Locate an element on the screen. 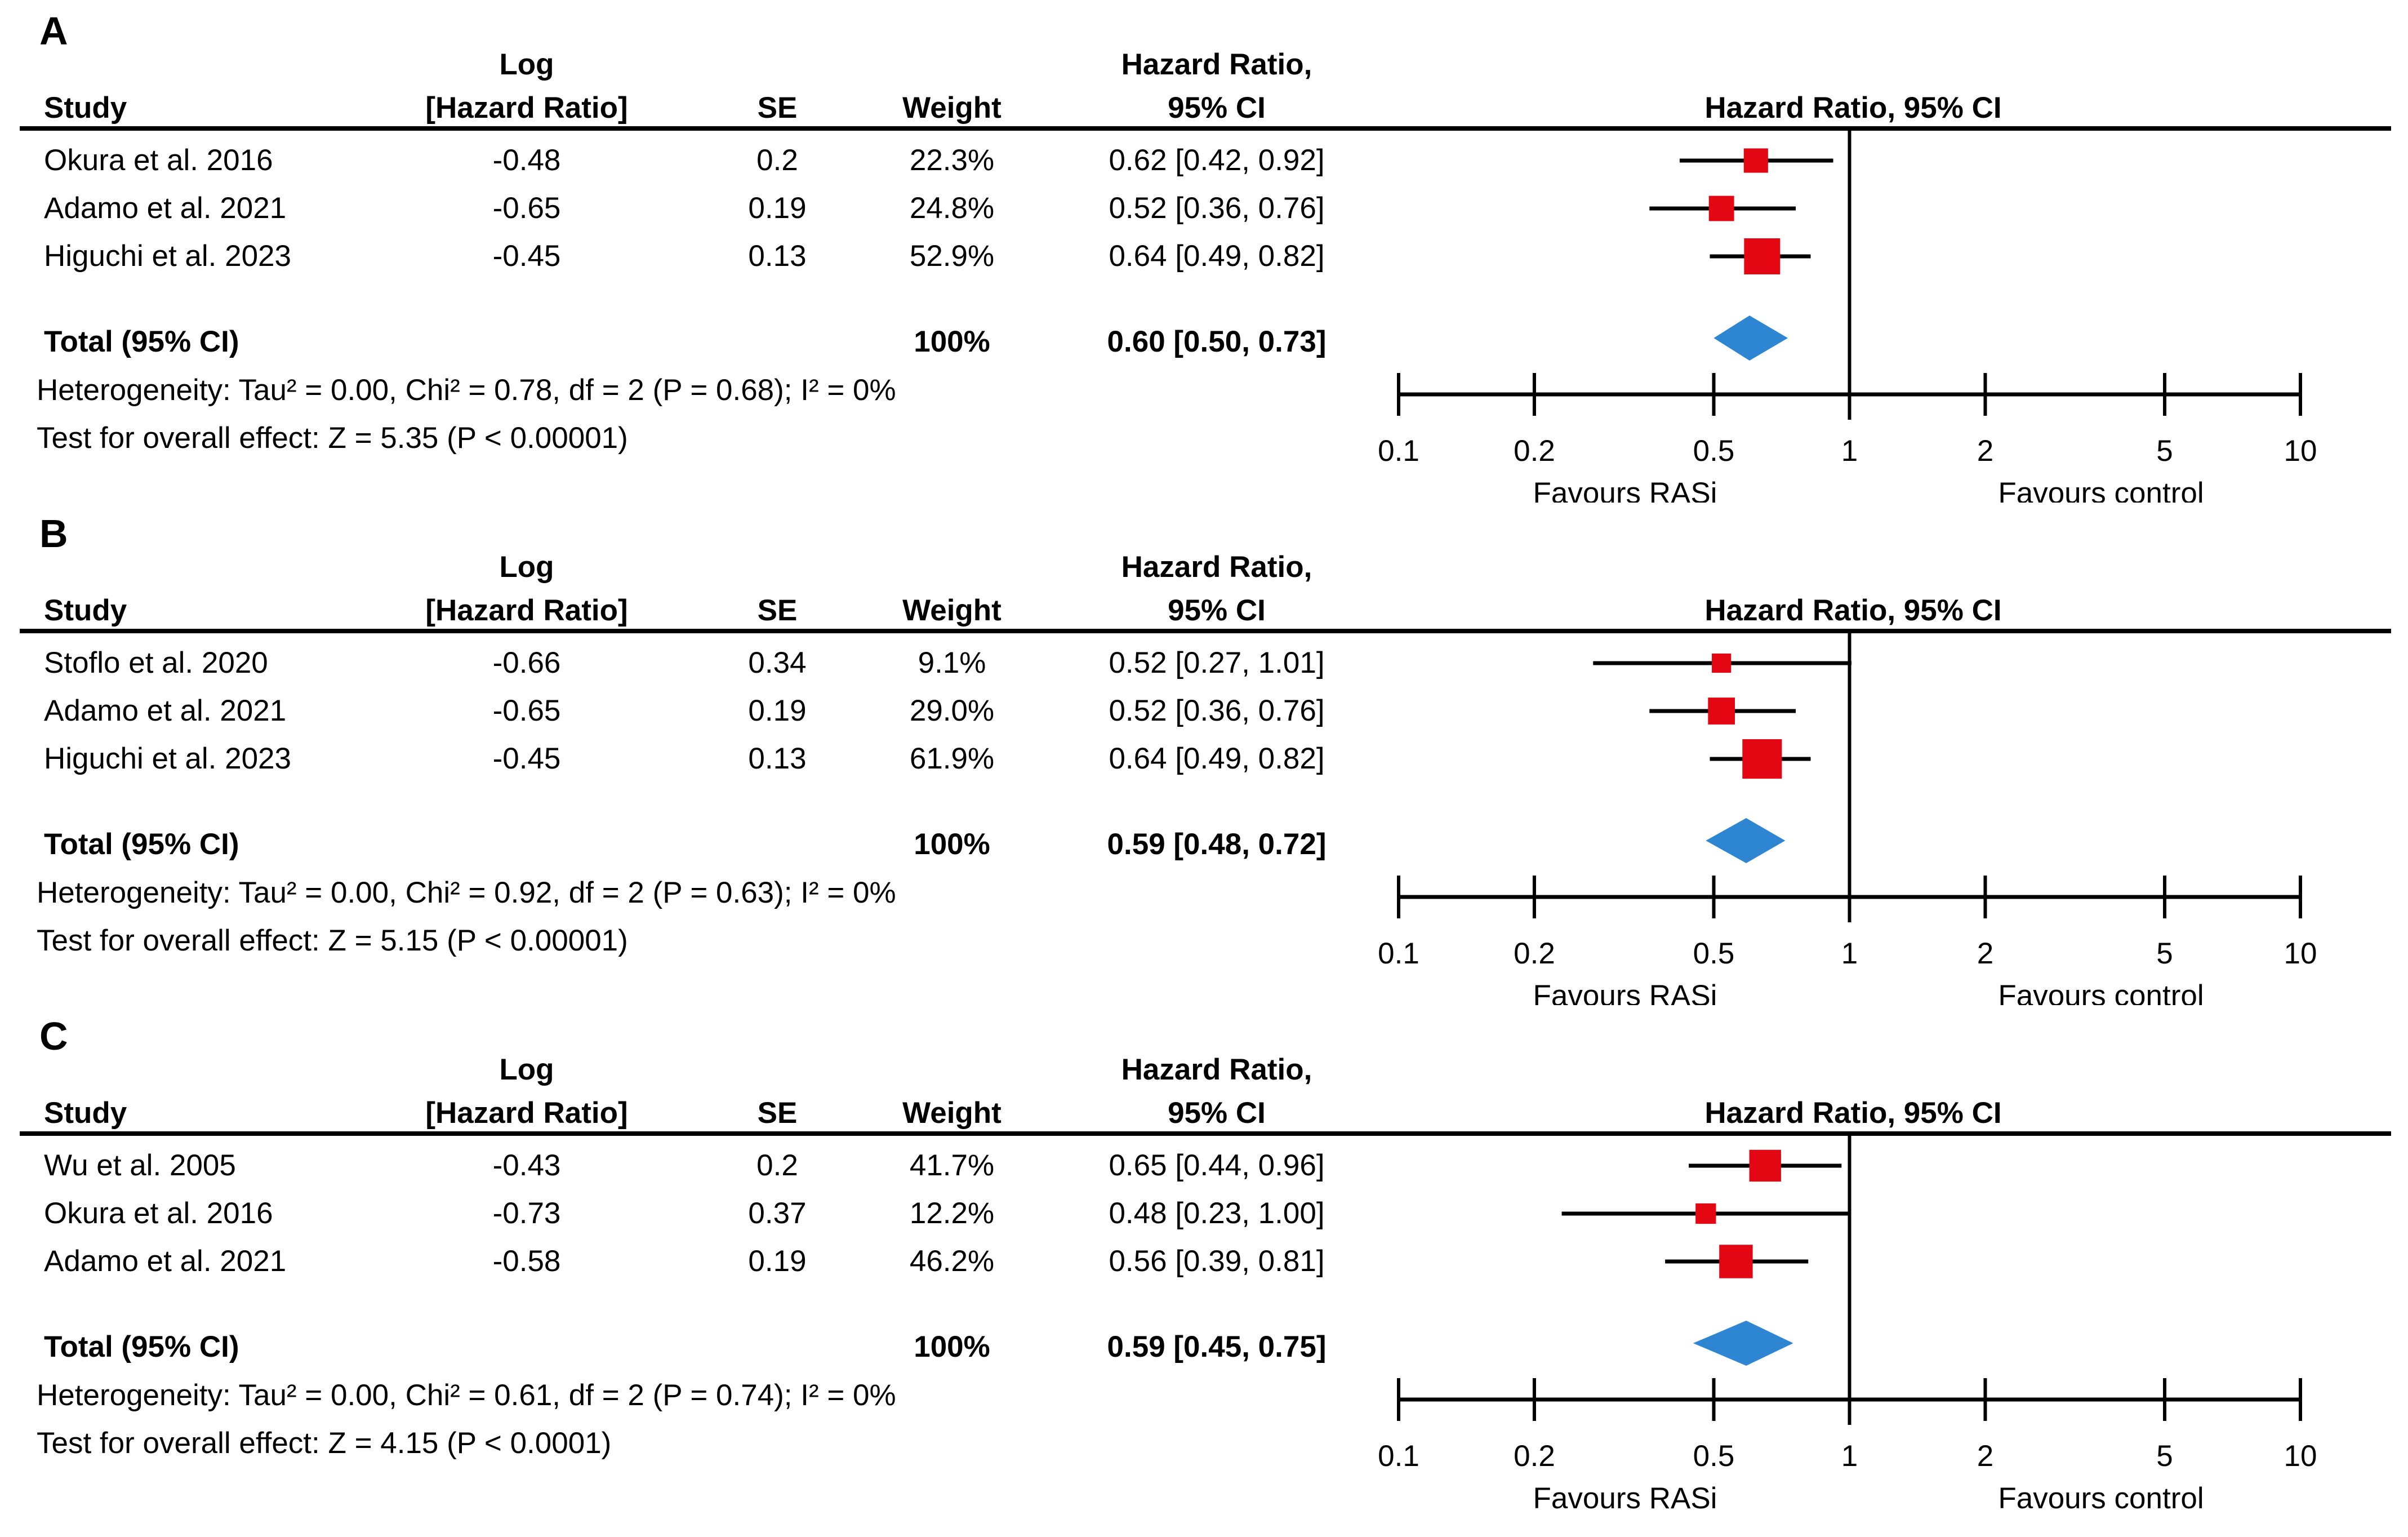 This screenshot has height=1537, width=2408. se-value: 0.13 is located at coordinates (778, 759).